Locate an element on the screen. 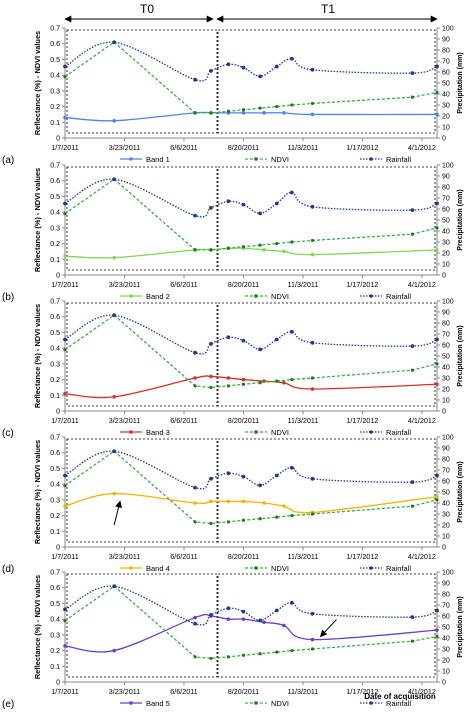 Image resolution: width=474 pixels, height=718 pixels. y-right-tick-label: 0 is located at coordinates (444, 276).